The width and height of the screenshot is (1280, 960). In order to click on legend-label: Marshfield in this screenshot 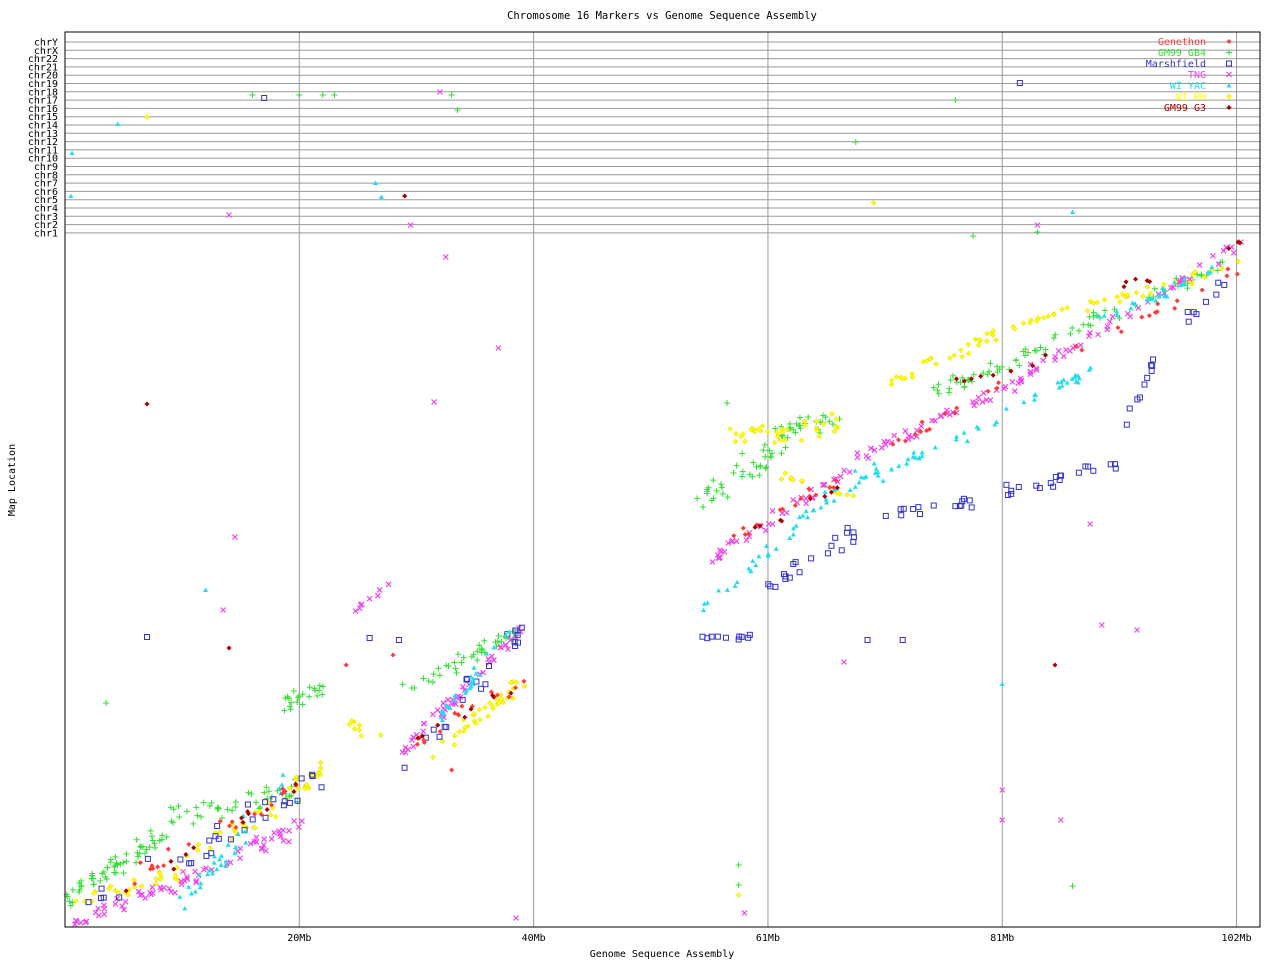, I will do `click(1176, 64)`.